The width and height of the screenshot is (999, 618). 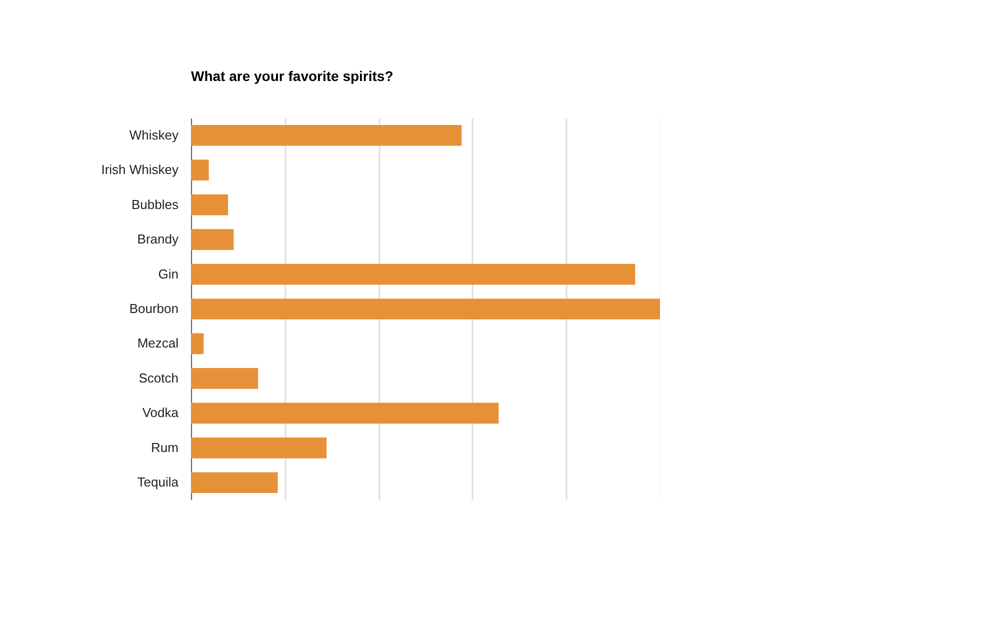 What do you see at coordinates (158, 239) in the screenshot?
I see `y-tick-label: Brandy` at bounding box center [158, 239].